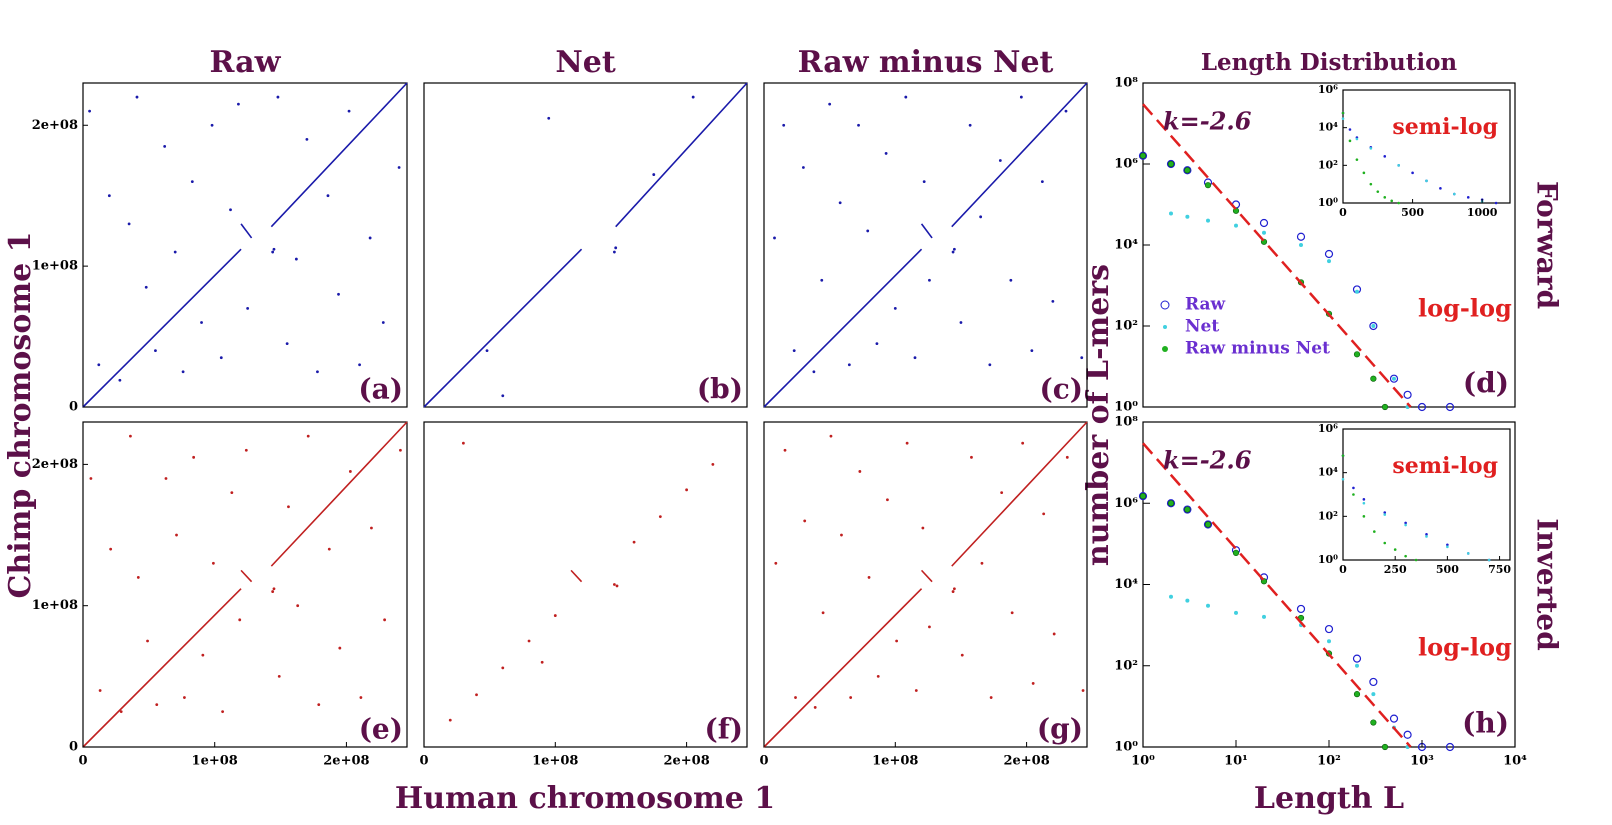  I want to click on y-tick-label: 2e+08, so click(55, 464).